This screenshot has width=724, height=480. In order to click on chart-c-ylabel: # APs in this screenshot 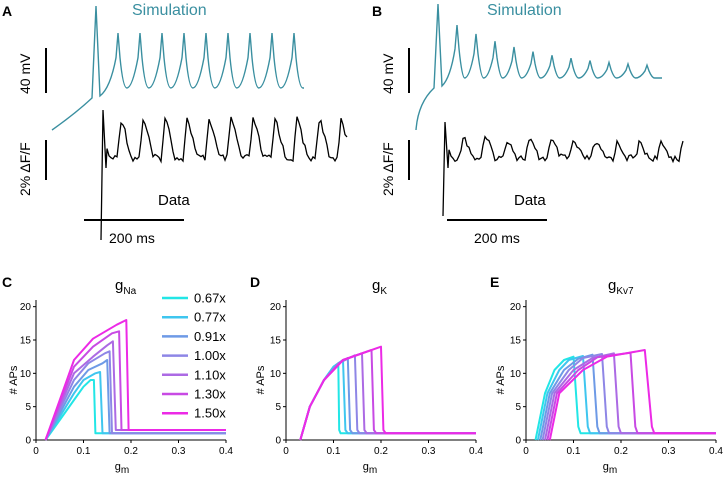, I will do `click(14, 379)`.